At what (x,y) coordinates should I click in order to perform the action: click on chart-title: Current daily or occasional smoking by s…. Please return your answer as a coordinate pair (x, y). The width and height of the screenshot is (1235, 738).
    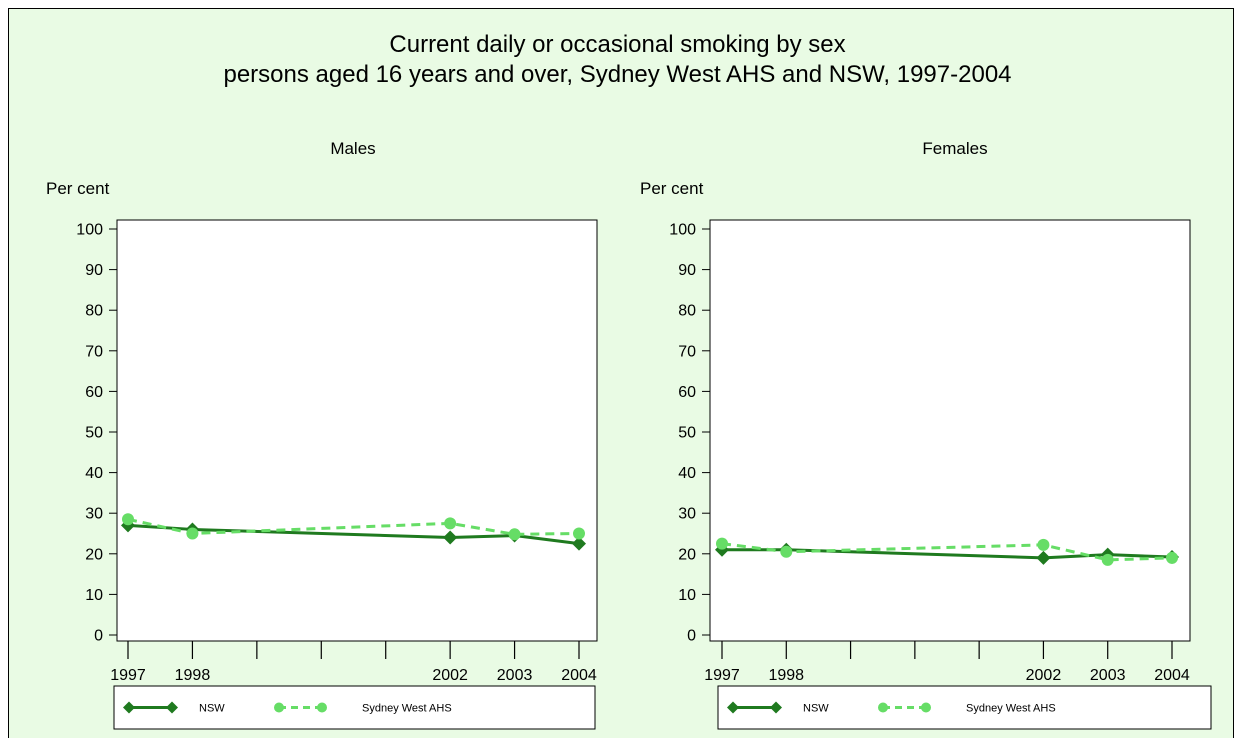
    Looking at the image, I should click on (617, 60).